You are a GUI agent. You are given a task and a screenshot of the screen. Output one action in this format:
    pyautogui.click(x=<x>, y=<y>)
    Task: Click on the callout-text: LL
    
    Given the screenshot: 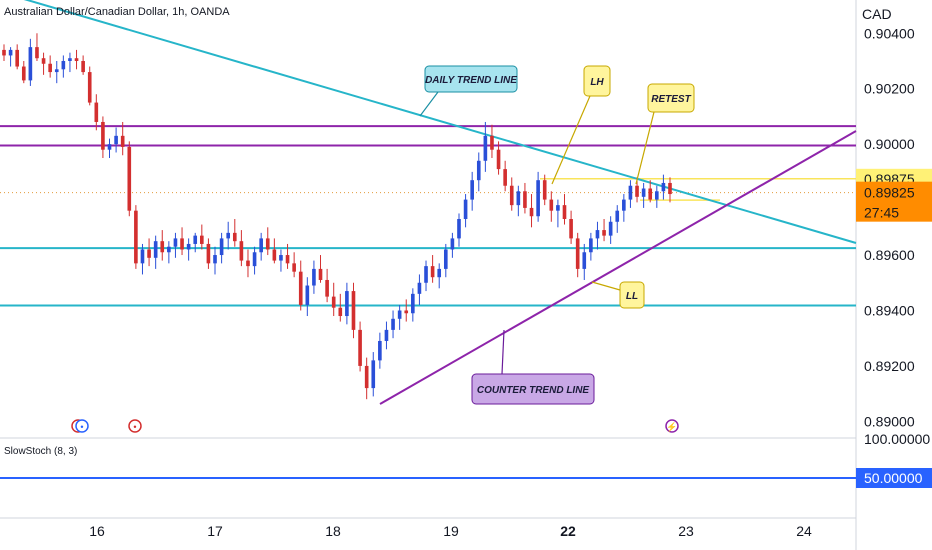 What is the action you would take?
    pyautogui.click(x=632, y=296)
    